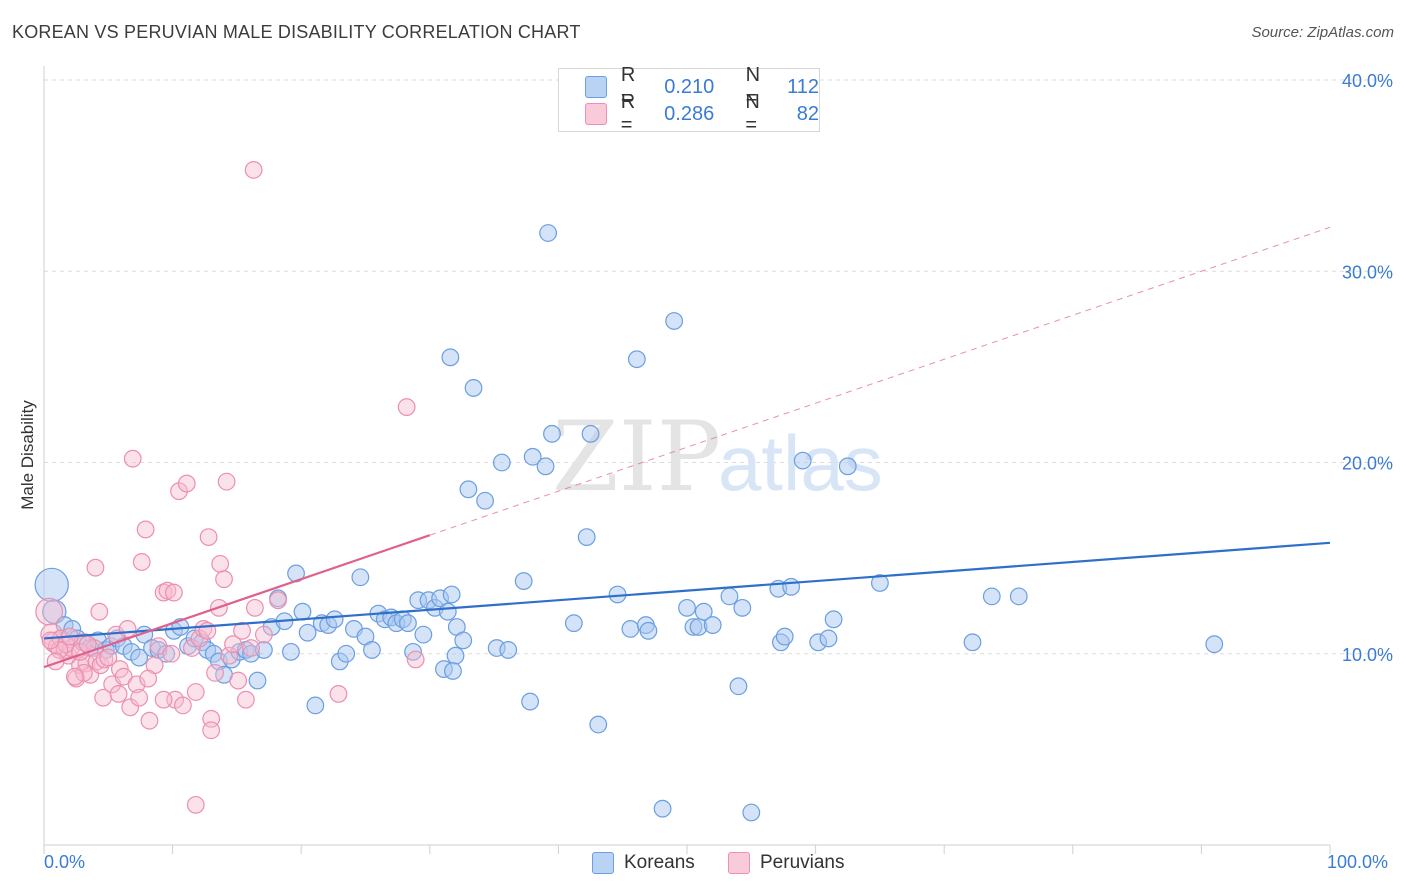  What do you see at coordinates (27, 455) in the screenshot?
I see `y-axis-label: Male Disability` at bounding box center [27, 455].